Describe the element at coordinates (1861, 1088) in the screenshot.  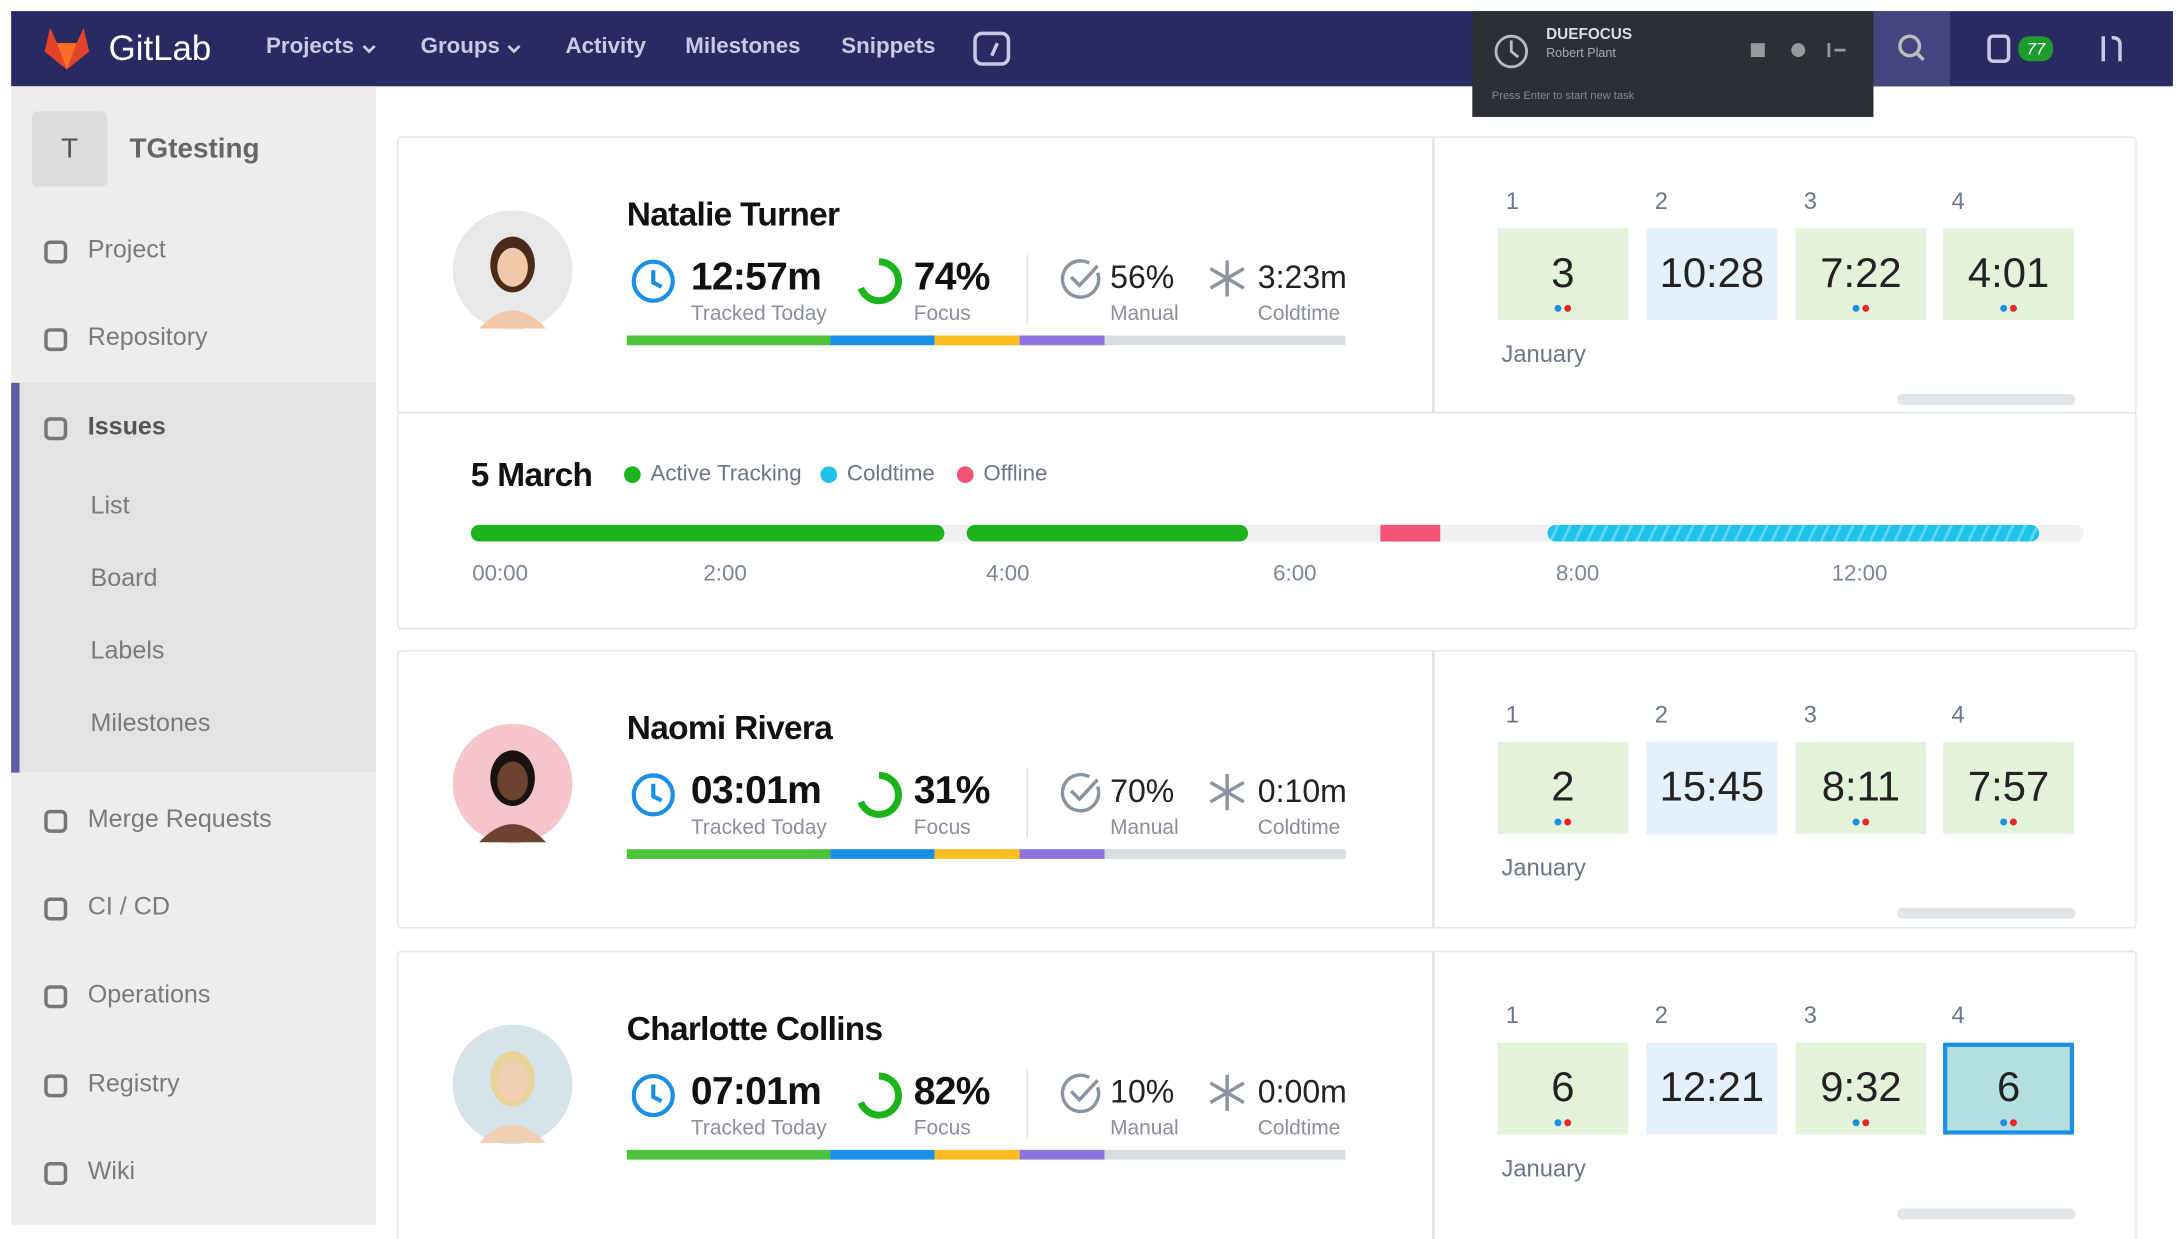
I see `day-cell: 9:32` at that location.